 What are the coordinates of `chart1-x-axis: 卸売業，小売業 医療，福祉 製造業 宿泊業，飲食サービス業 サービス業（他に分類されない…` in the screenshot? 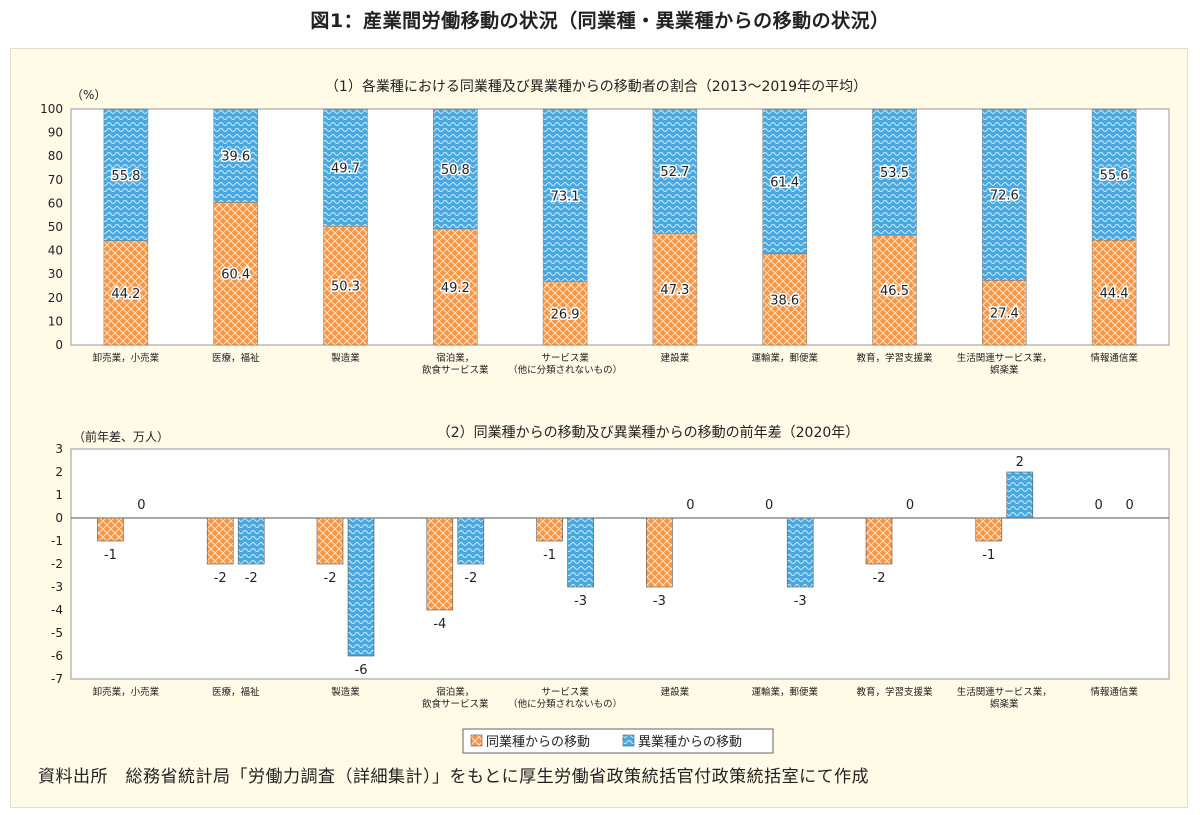 It's located at (616, 364).